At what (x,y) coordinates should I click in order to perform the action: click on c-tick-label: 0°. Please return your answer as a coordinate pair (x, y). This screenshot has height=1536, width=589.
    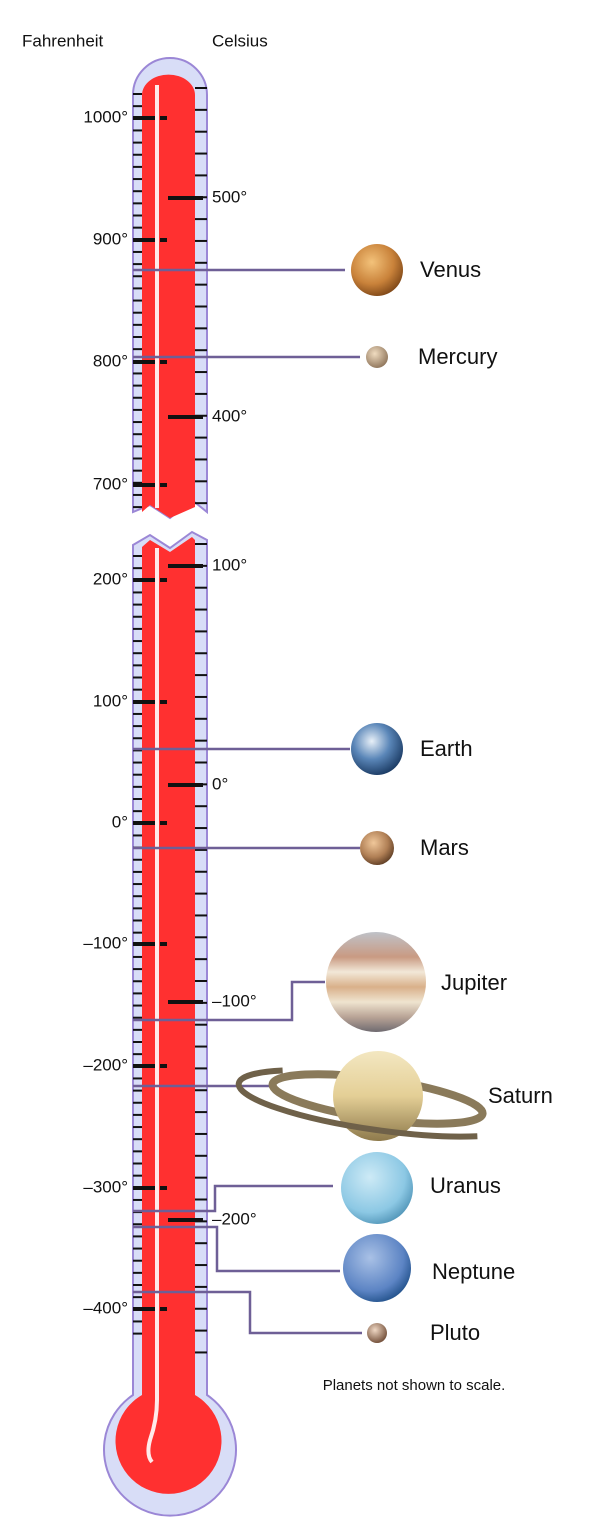
    Looking at the image, I should click on (220, 783).